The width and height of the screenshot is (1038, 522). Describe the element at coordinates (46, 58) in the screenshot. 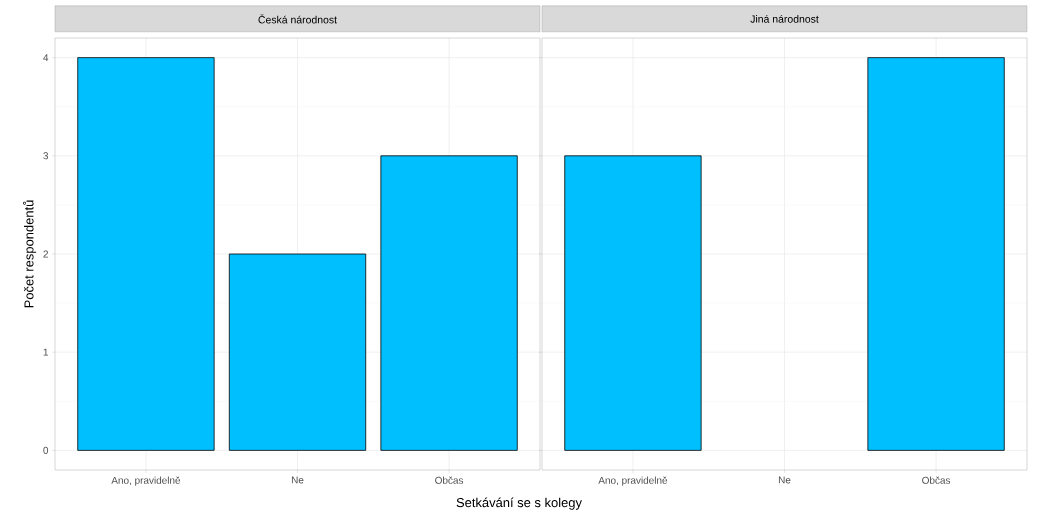

I see `y-tick-label: 4` at that location.